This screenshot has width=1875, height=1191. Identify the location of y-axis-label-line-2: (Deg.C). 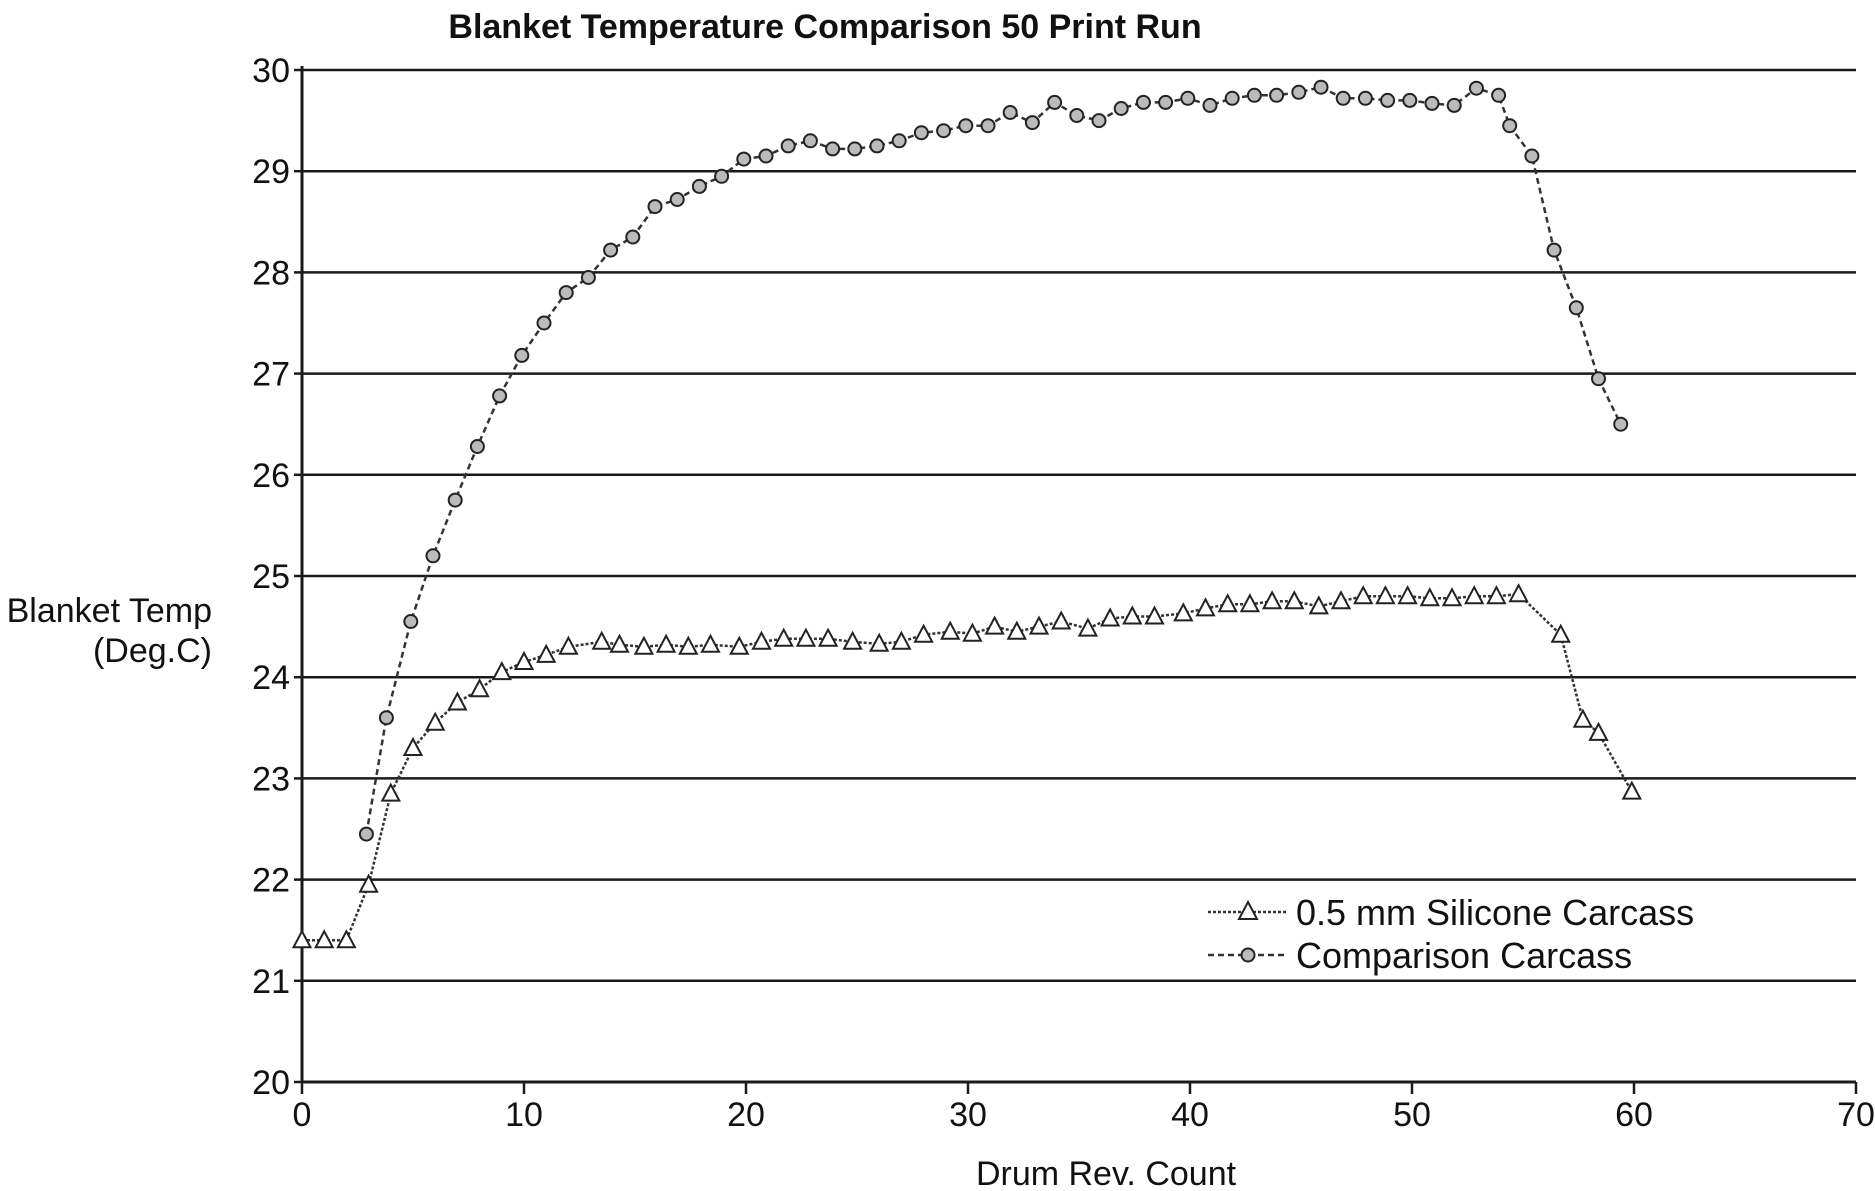
(152, 651).